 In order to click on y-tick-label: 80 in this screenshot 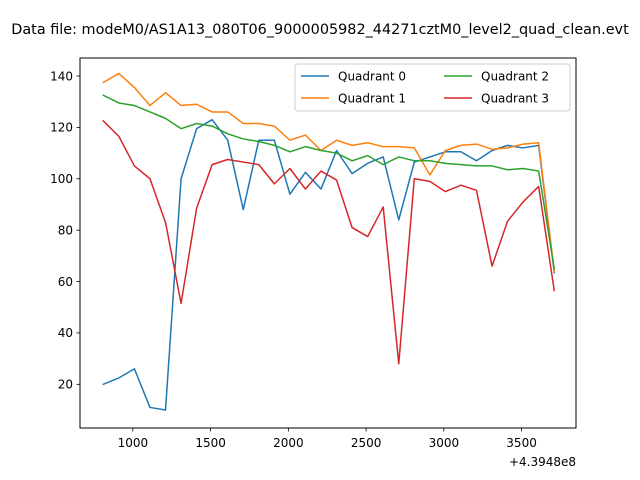, I will do `click(65, 230)`.